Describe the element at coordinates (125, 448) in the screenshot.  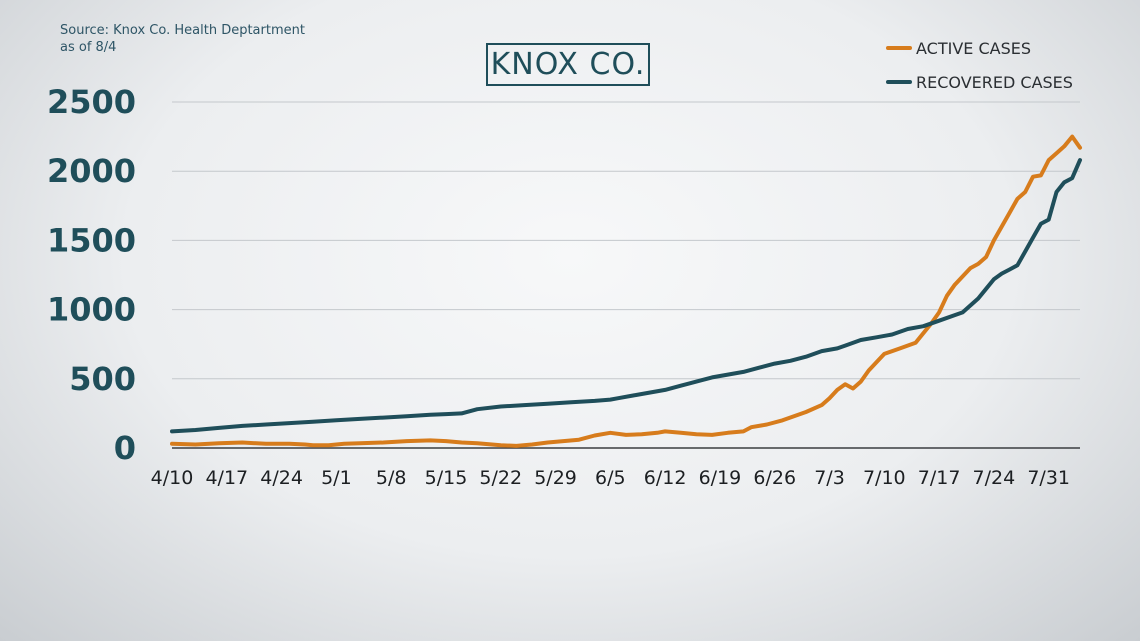
I see `y-tick-label: 0` at that location.